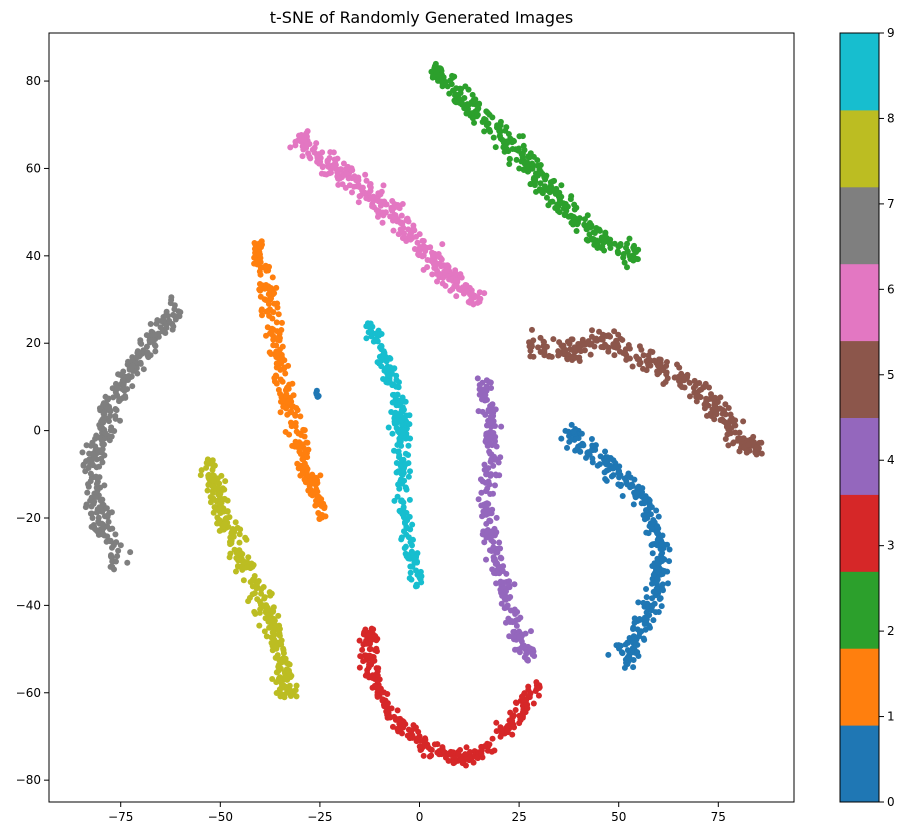 Image resolution: width=906 pixels, height=840 pixels. I want to click on colorbar-tick-label: 8, so click(891, 118).